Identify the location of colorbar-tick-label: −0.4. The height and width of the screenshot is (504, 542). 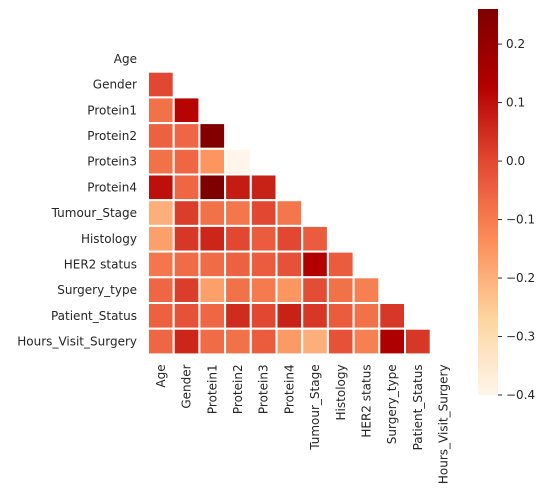
(520, 395).